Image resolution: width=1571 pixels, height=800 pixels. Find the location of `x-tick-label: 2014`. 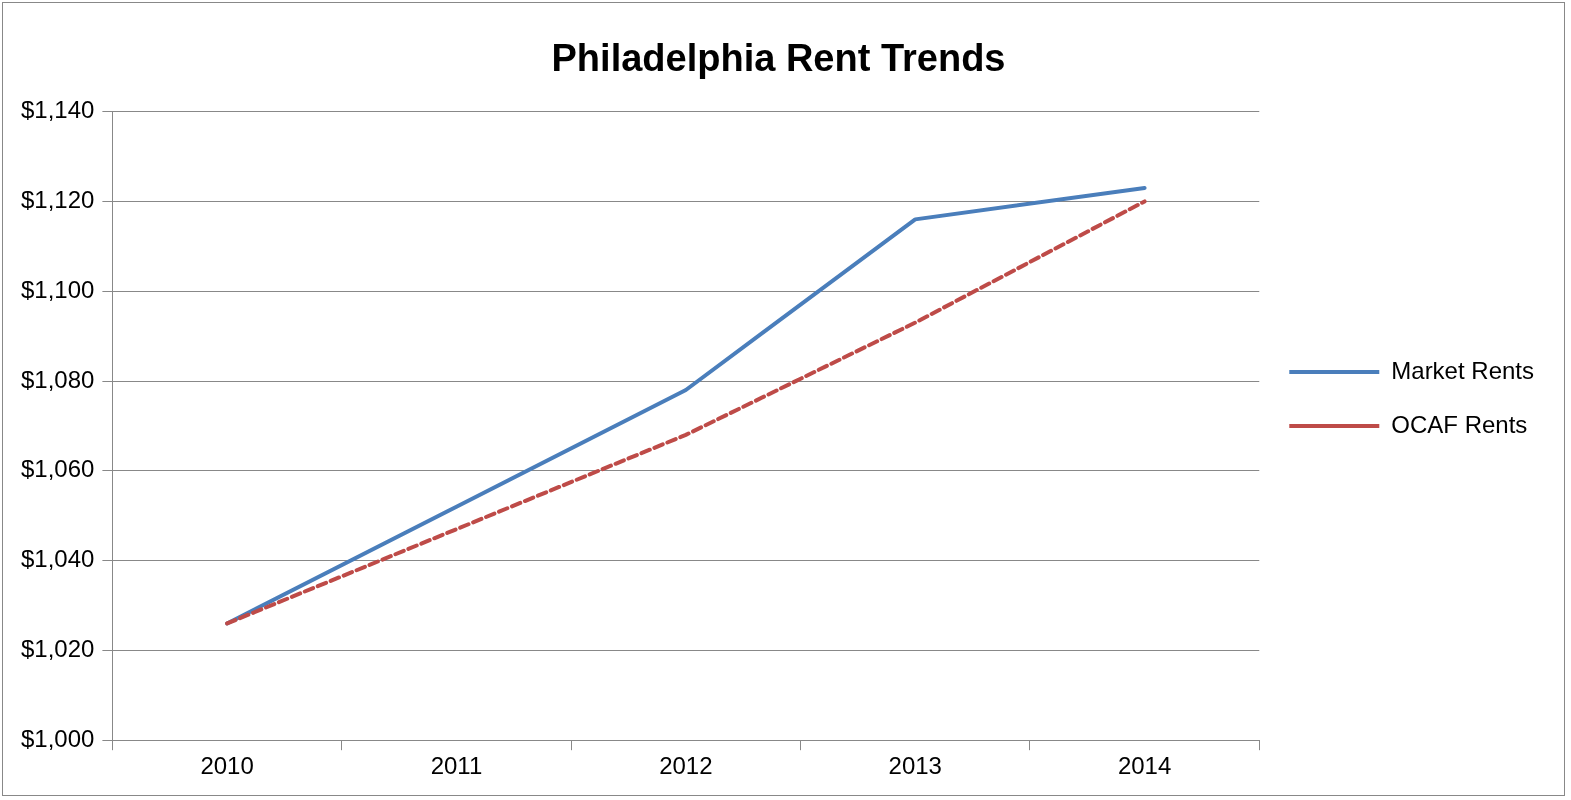

x-tick-label: 2014 is located at coordinates (1144, 766).